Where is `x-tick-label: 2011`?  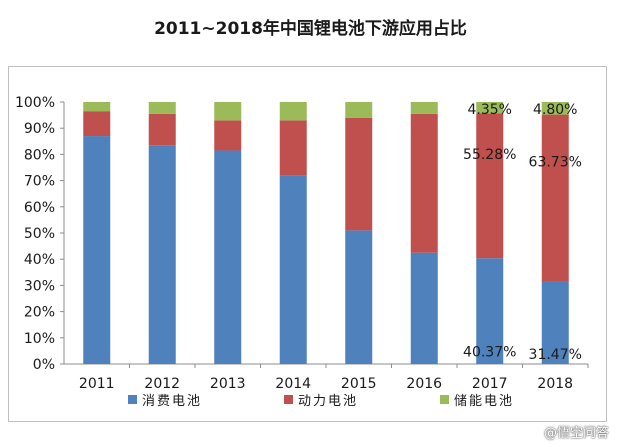
x-tick-label: 2011 is located at coordinates (97, 384).